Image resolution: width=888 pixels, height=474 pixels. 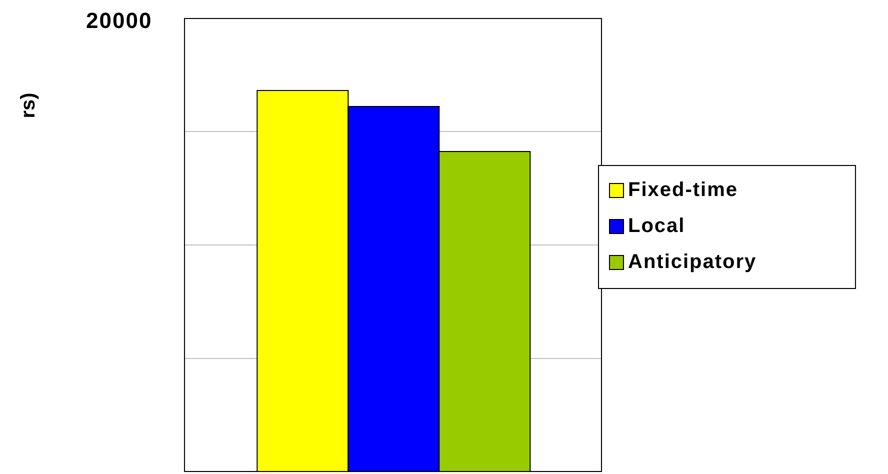 I want to click on legend-label: Anticipatory, so click(x=692, y=262).